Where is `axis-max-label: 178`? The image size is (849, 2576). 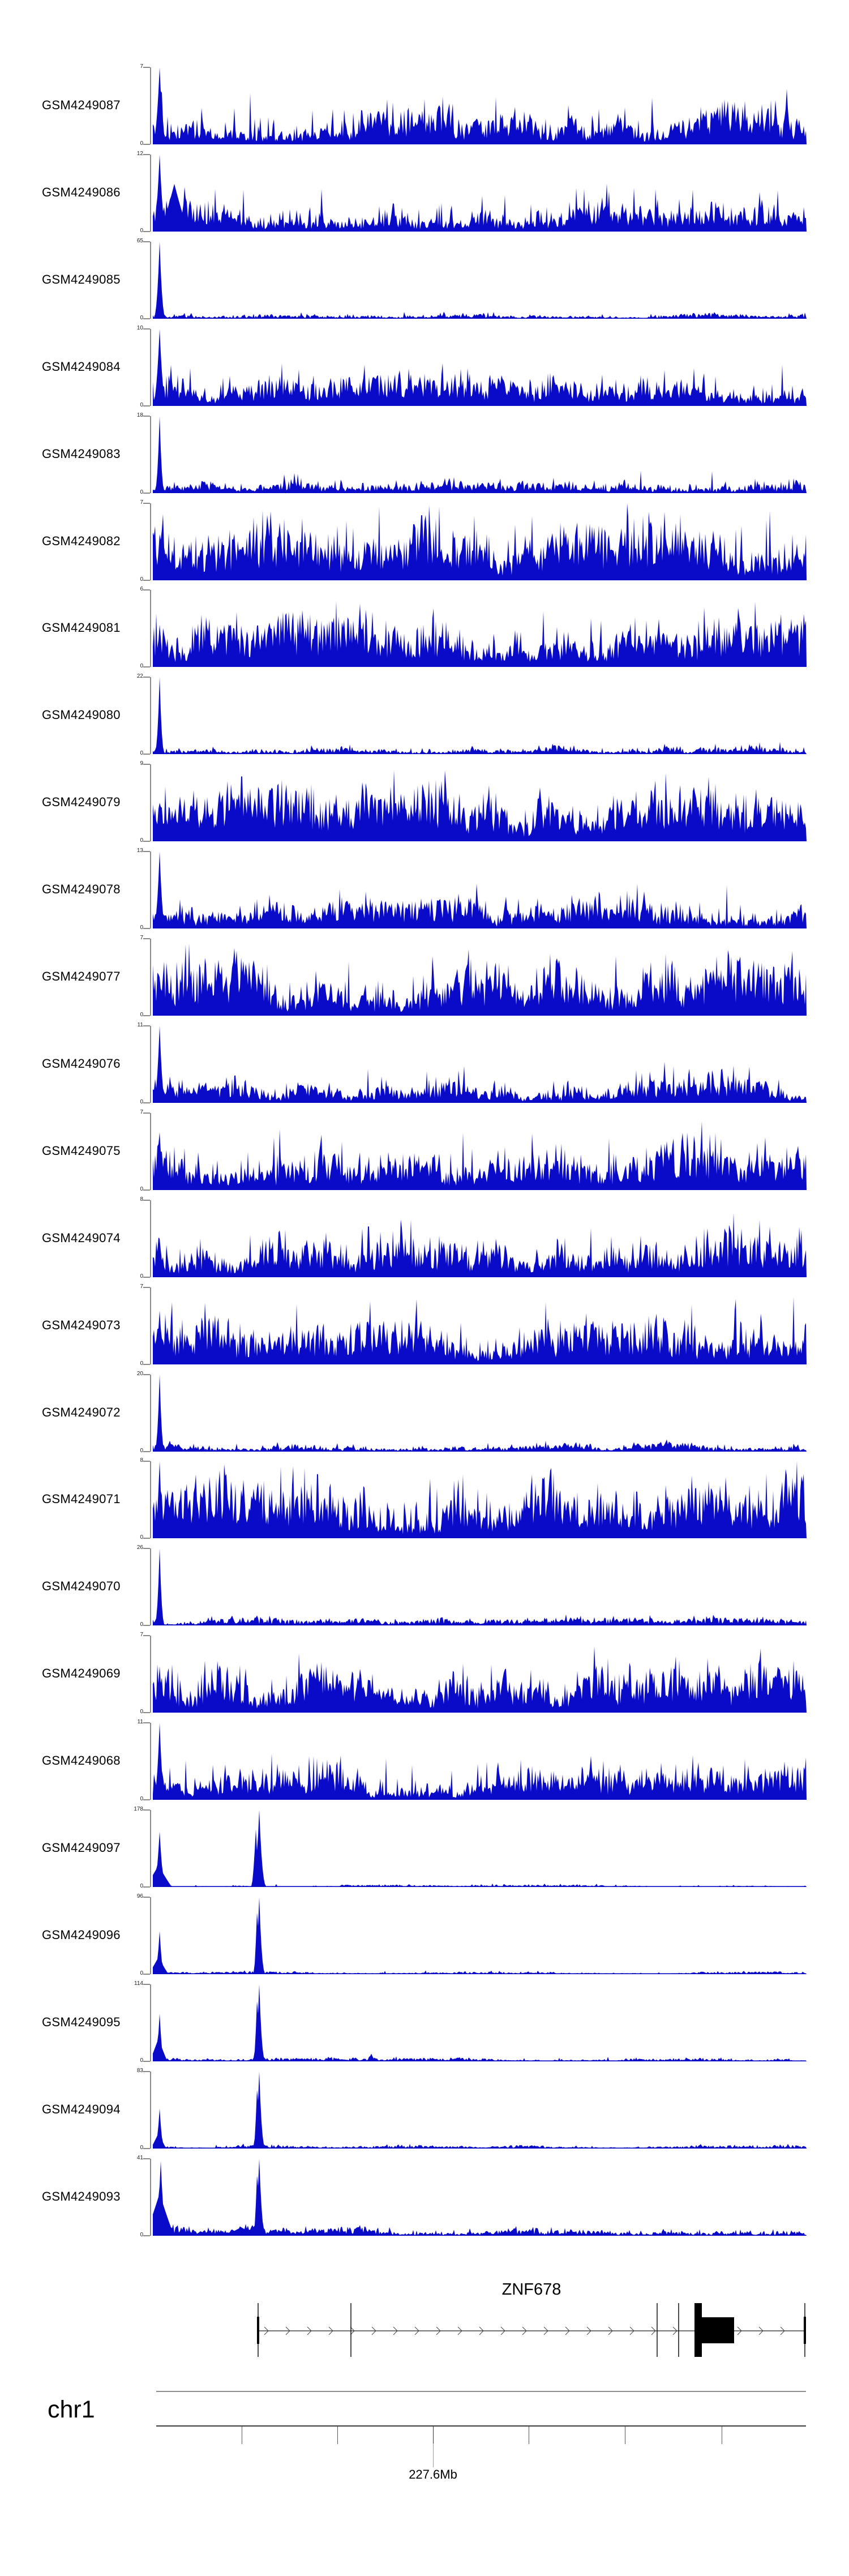 axis-max-label: 178 is located at coordinates (138, 1809).